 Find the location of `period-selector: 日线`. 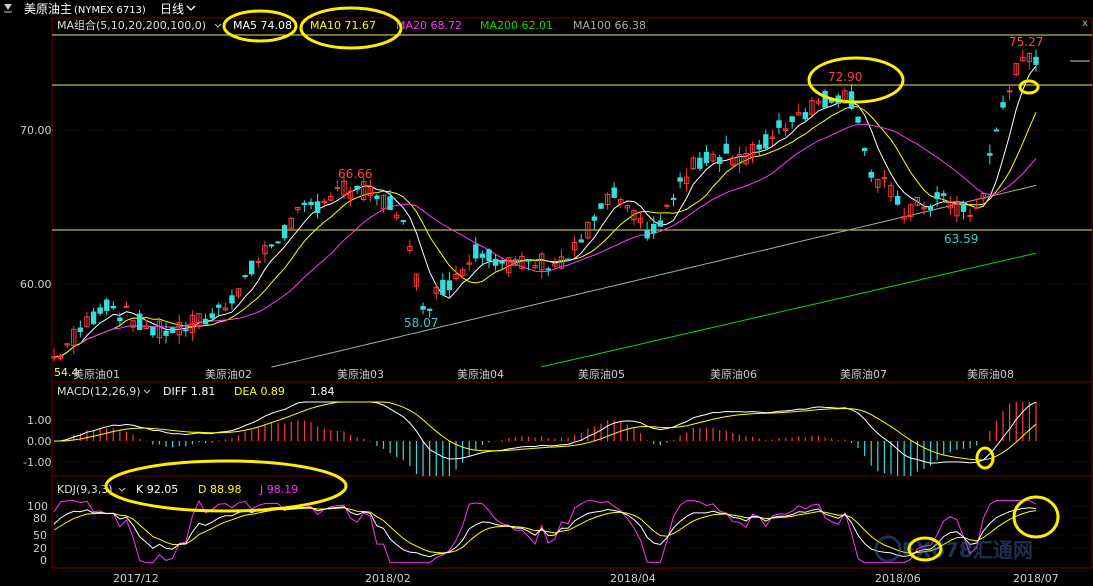

period-selector: 日线 is located at coordinates (172, 9).